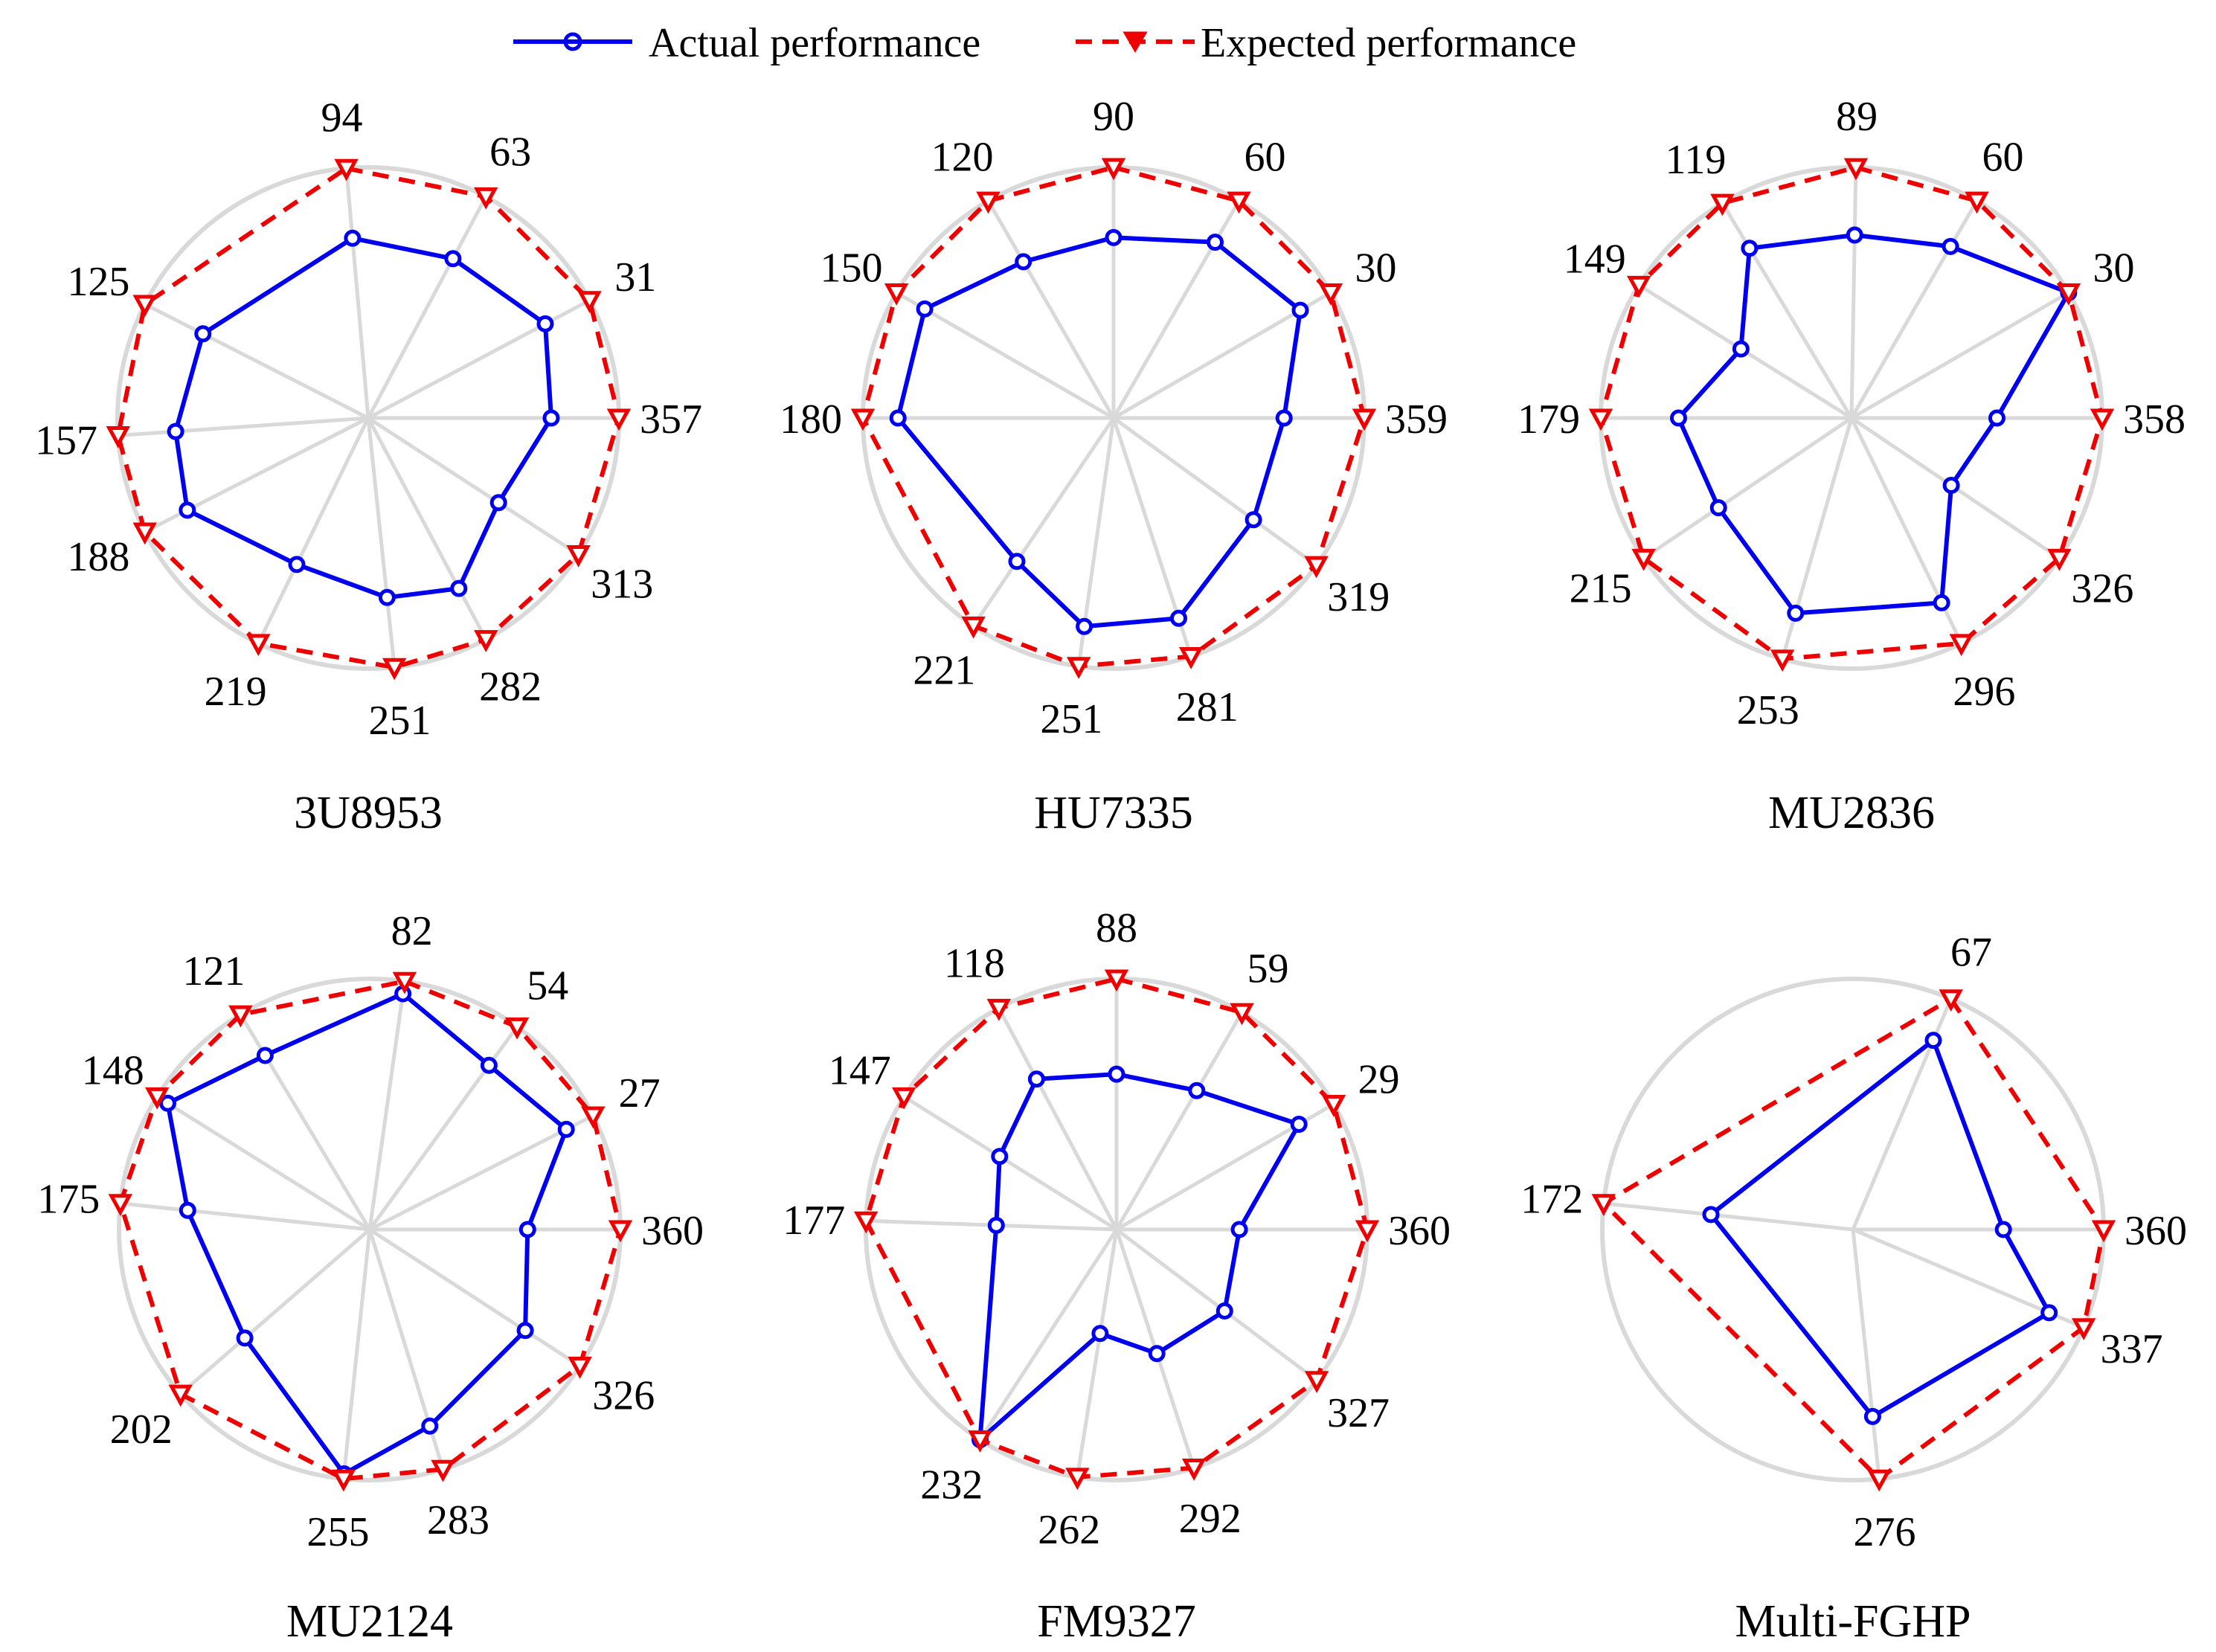  Describe the element at coordinates (1885, 1532) in the screenshot. I see `axis-label: 276` at that location.